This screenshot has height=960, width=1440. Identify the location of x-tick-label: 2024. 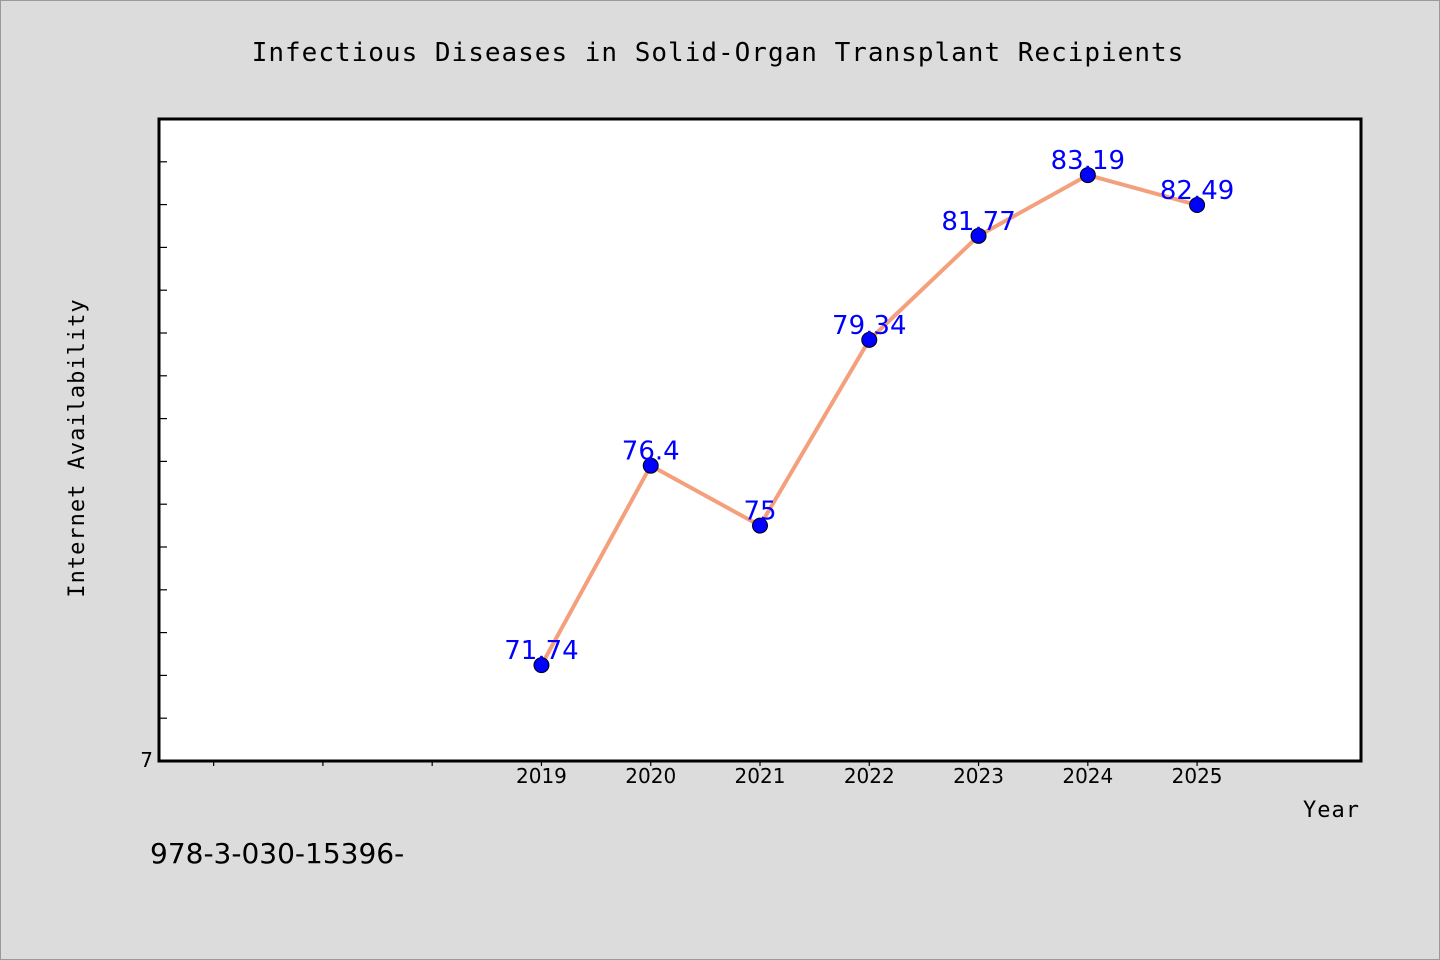
(1087, 776).